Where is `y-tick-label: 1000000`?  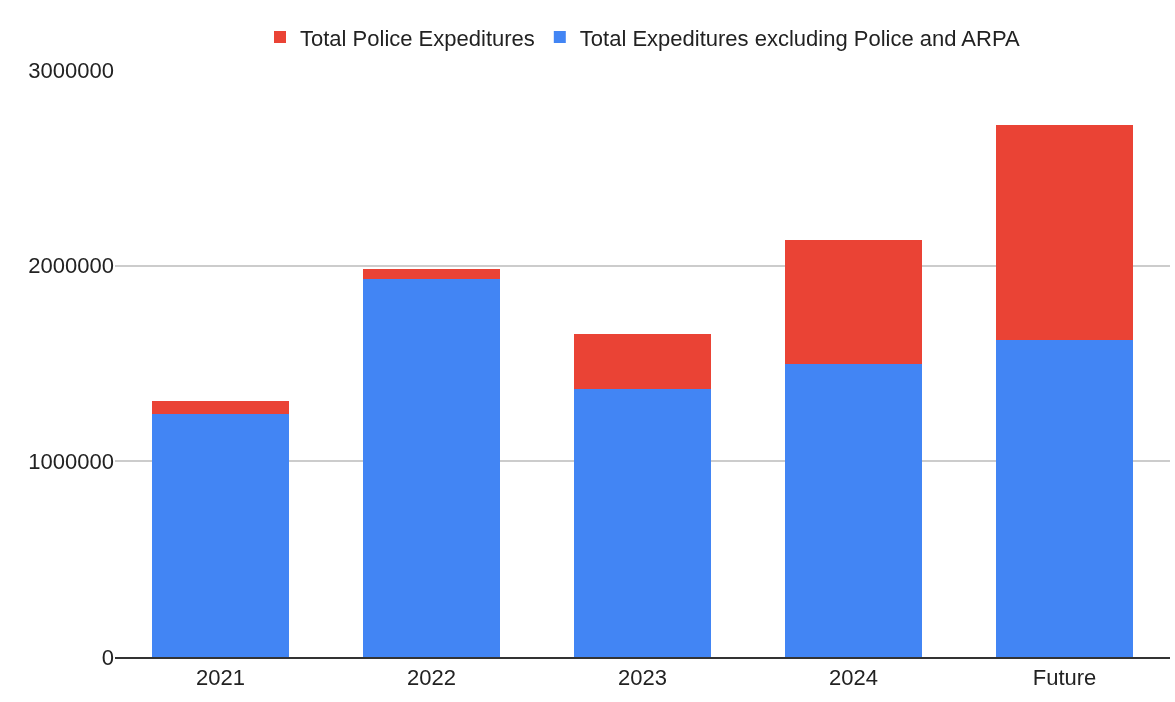 y-tick-label: 1000000 is located at coordinates (71, 462).